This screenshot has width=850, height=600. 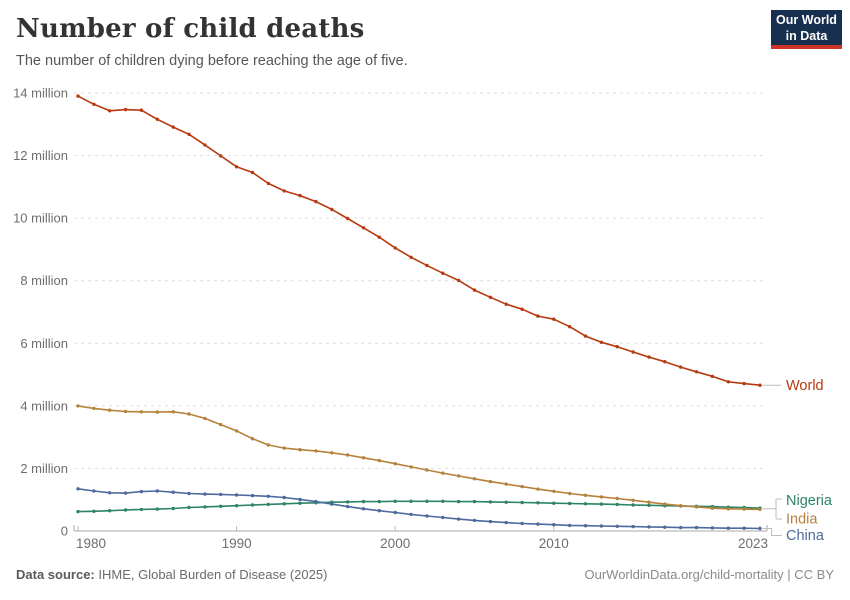 I want to click on x-axis-label: 1990, so click(x=237, y=543).